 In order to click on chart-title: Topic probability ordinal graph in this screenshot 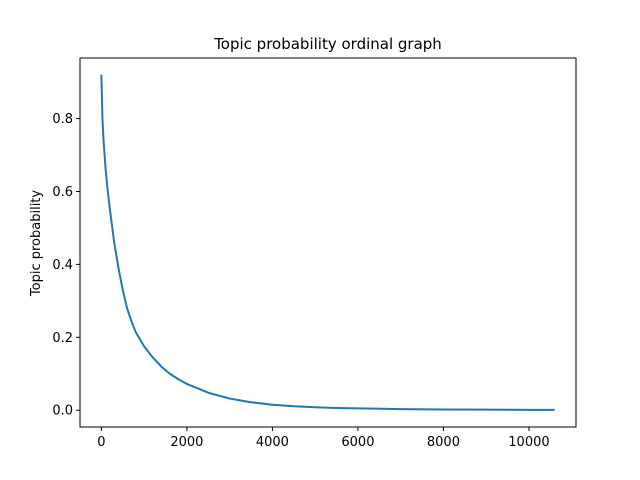, I will do `click(327, 44)`.